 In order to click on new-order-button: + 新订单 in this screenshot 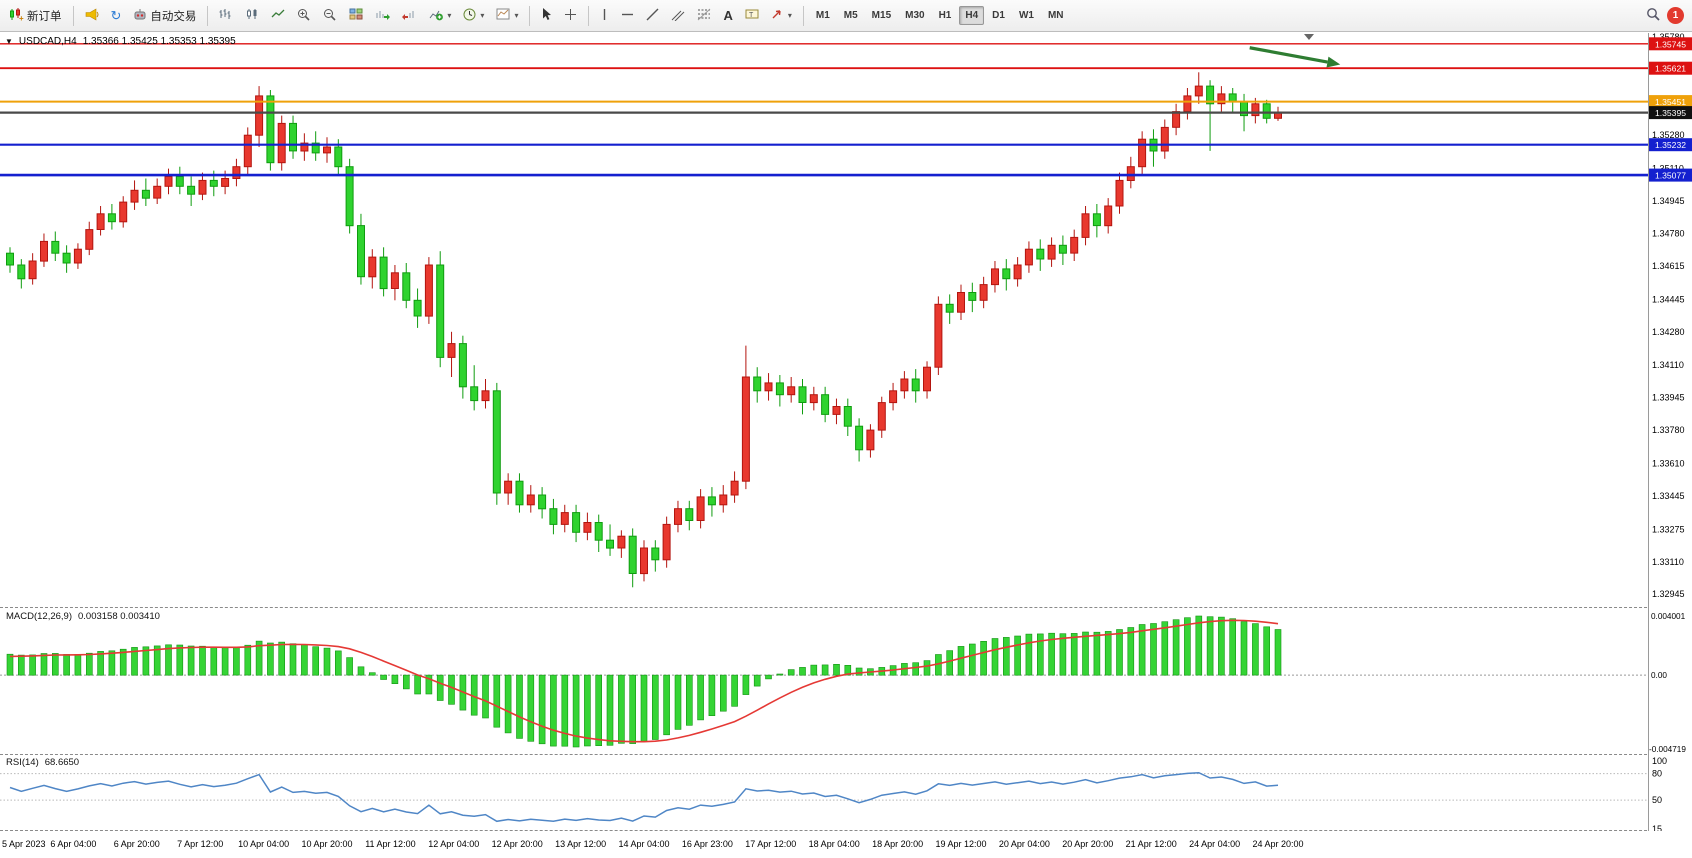, I will do `click(35, 16)`.